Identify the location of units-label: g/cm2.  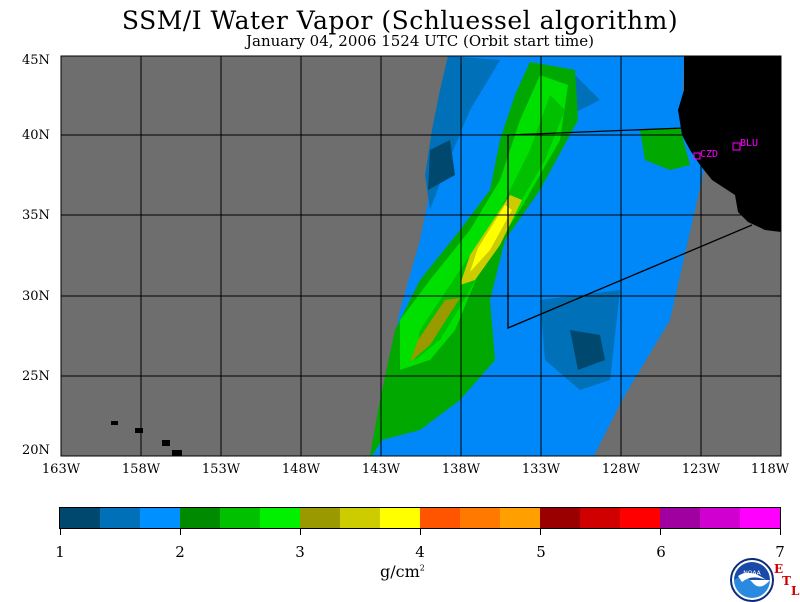
(402, 571).